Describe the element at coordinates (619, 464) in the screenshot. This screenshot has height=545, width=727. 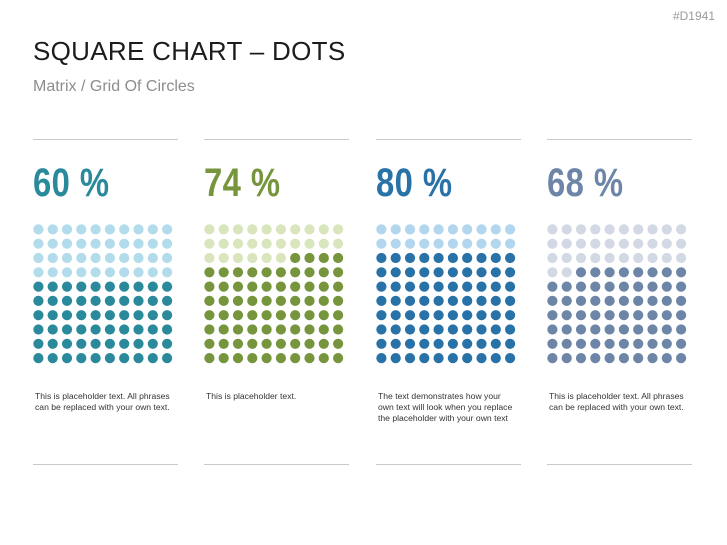
I see `divider-bottom` at that location.